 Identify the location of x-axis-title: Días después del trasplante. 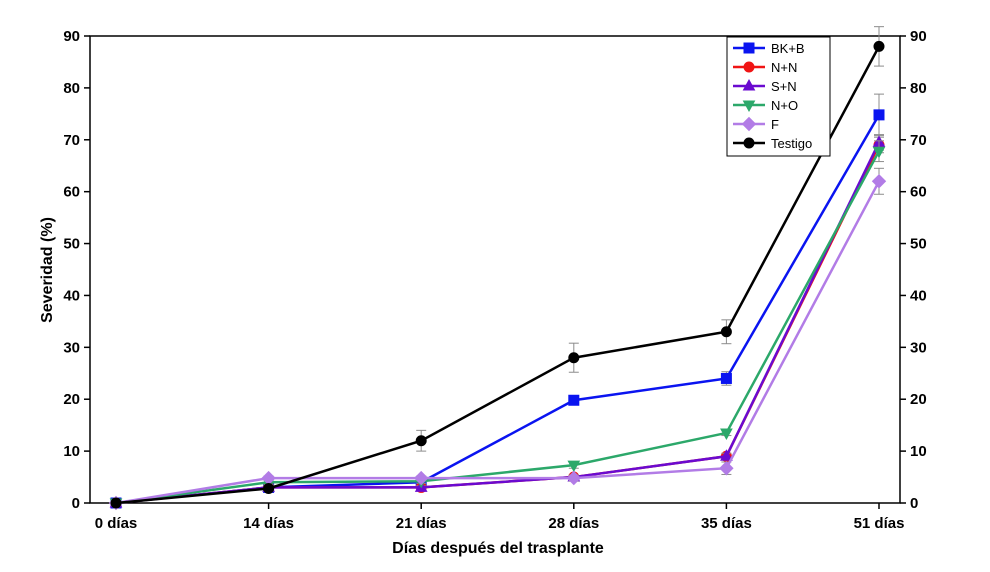
(498, 548).